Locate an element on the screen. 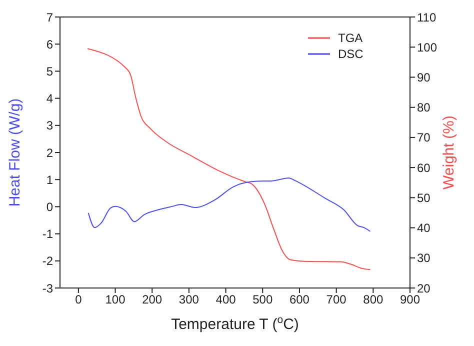 The image size is (474, 346). x-tick-label: 0 is located at coordinates (78, 299).